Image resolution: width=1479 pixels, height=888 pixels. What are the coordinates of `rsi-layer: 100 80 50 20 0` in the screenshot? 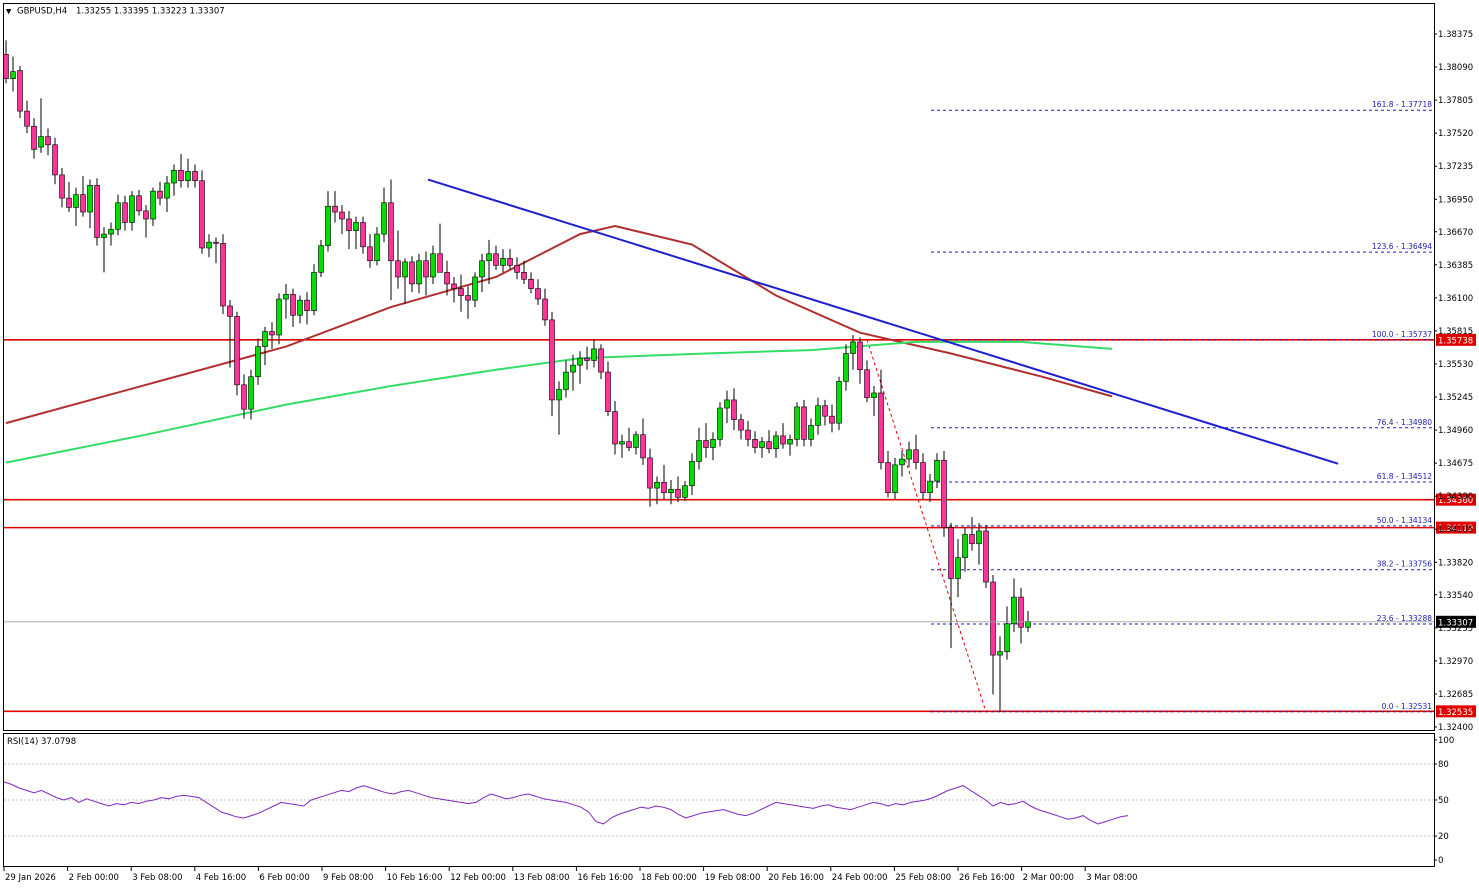 It's located at (728, 801).